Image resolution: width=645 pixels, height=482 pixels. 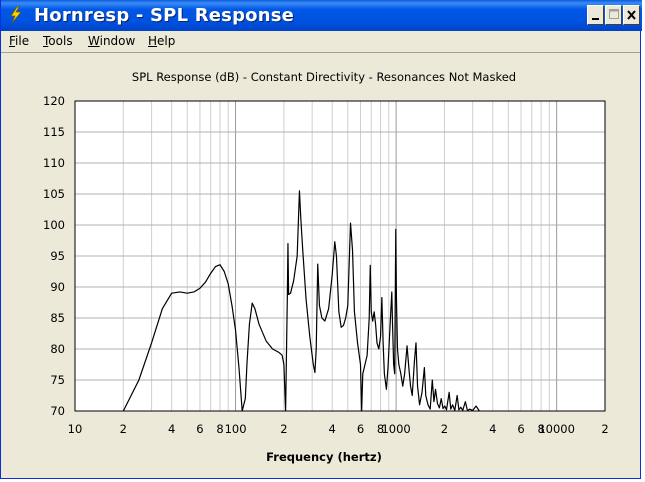 What do you see at coordinates (595, 15) in the screenshot?
I see `minimize-button` at bounding box center [595, 15].